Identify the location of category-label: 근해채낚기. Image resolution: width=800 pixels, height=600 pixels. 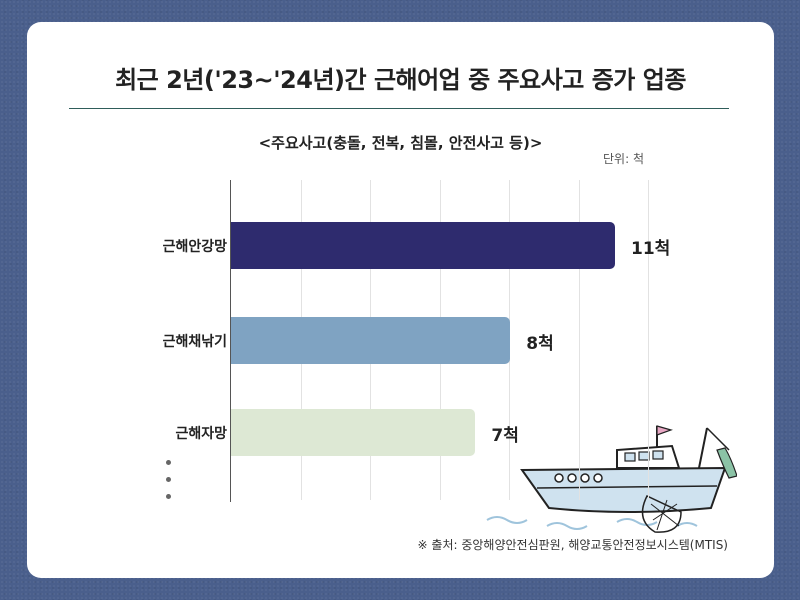
(194, 341).